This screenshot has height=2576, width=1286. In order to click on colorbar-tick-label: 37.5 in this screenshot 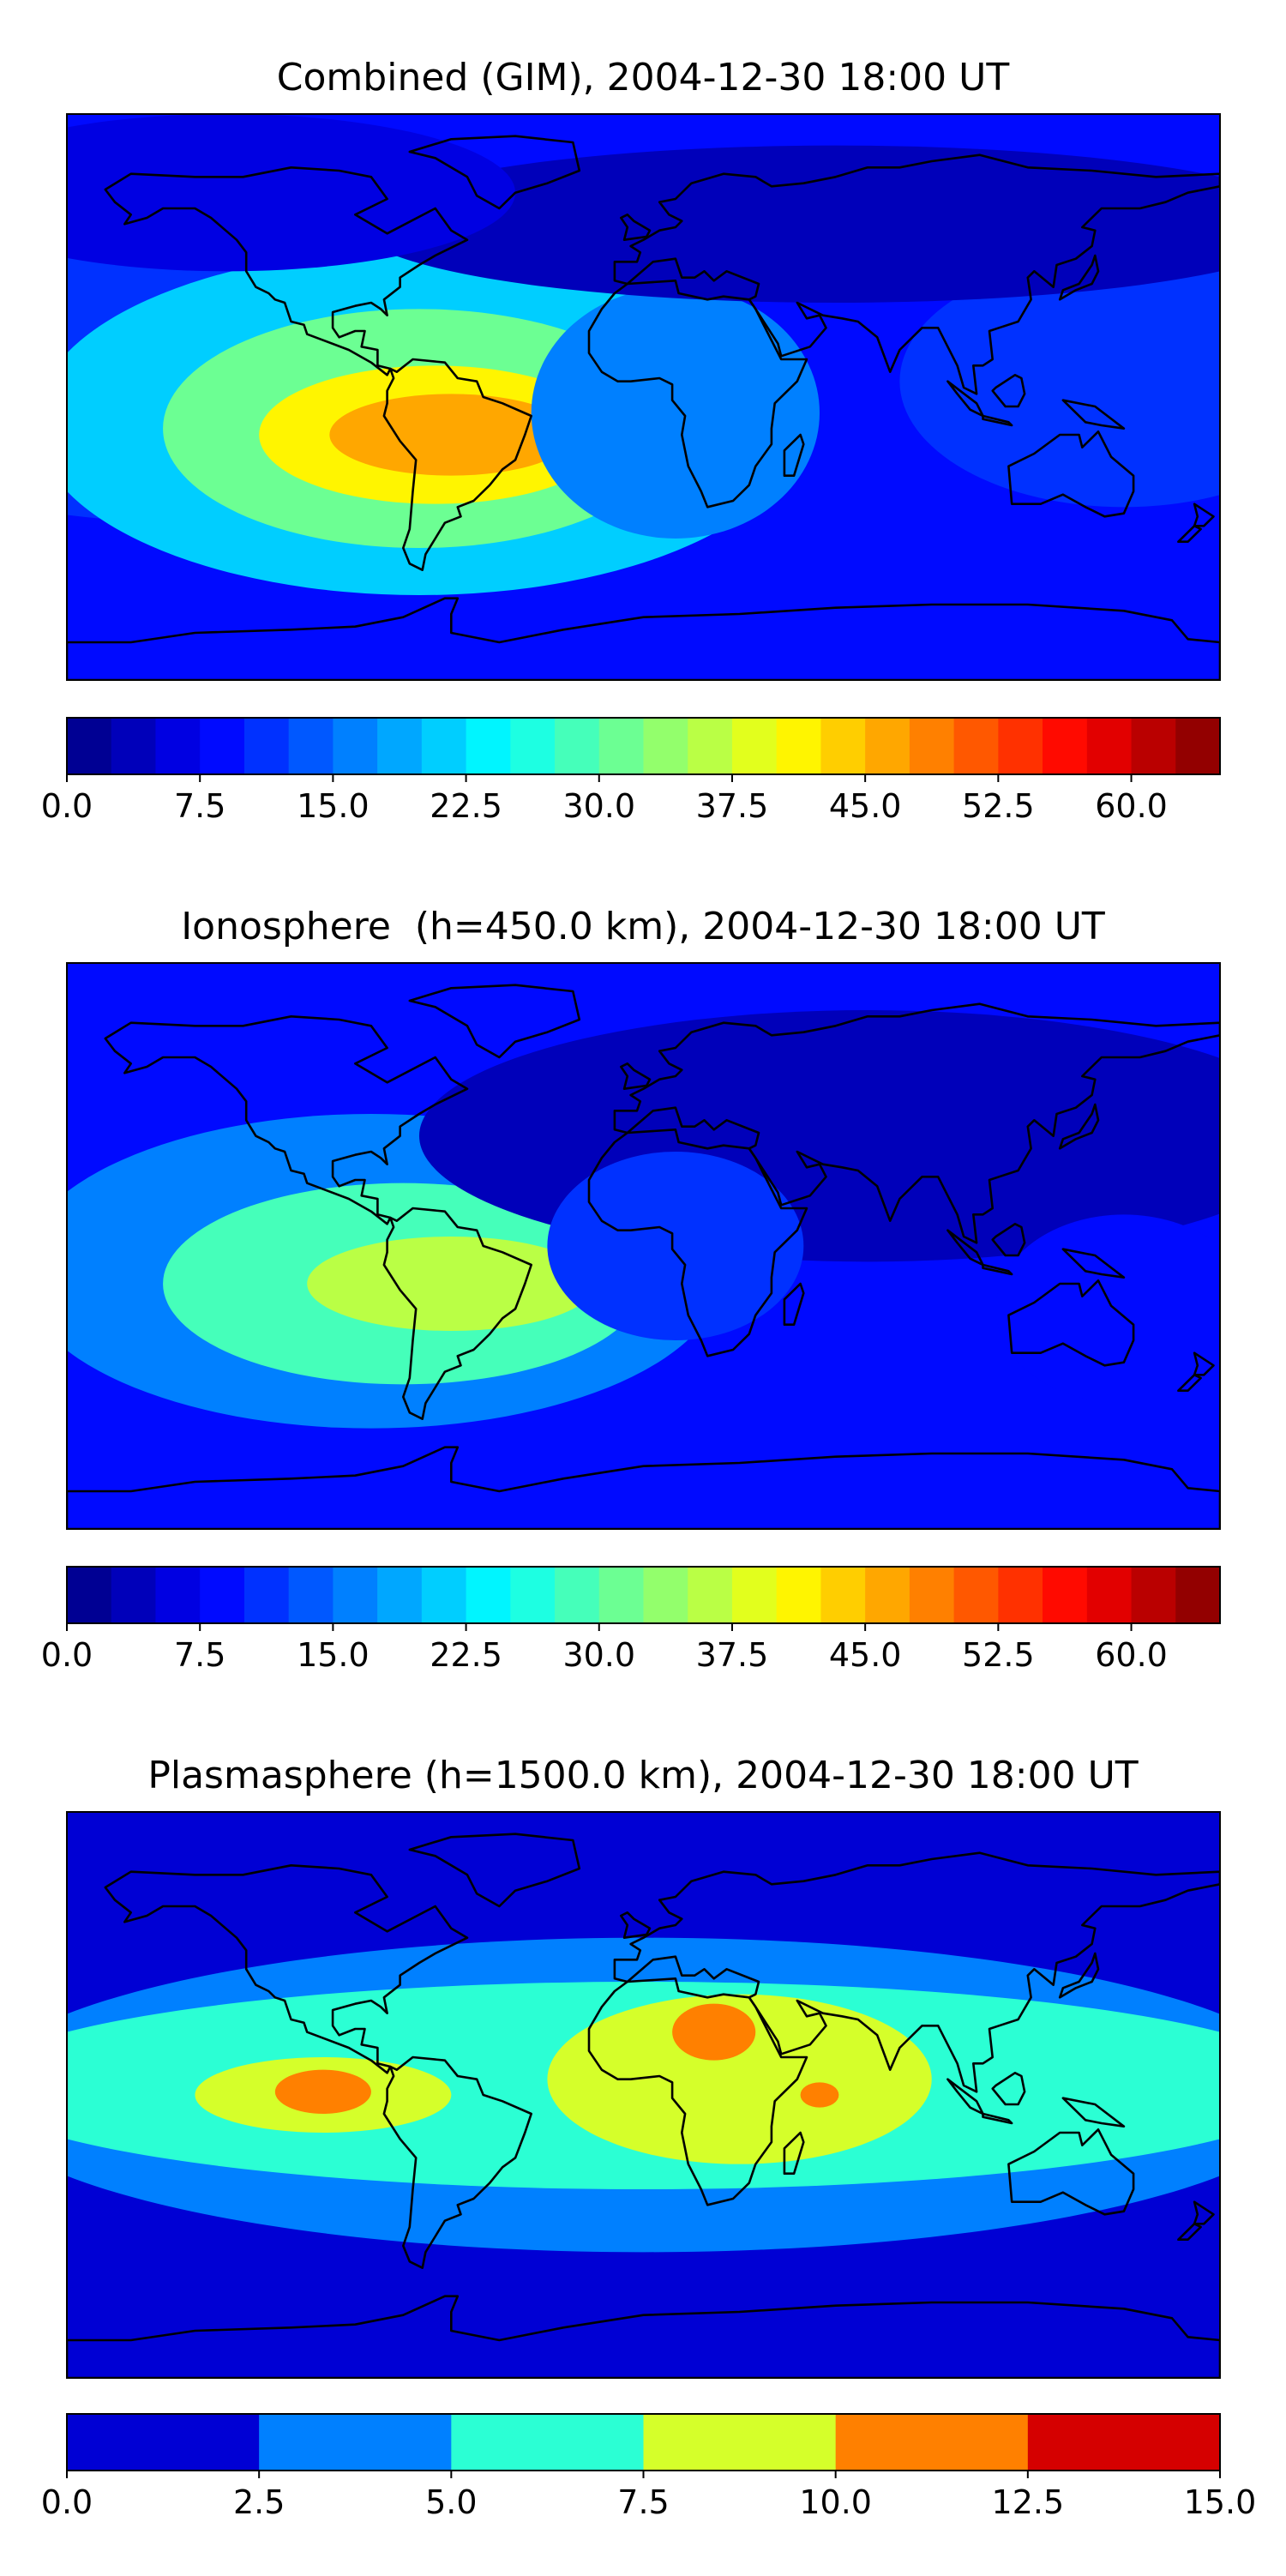, I will do `click(732, 1655)`.